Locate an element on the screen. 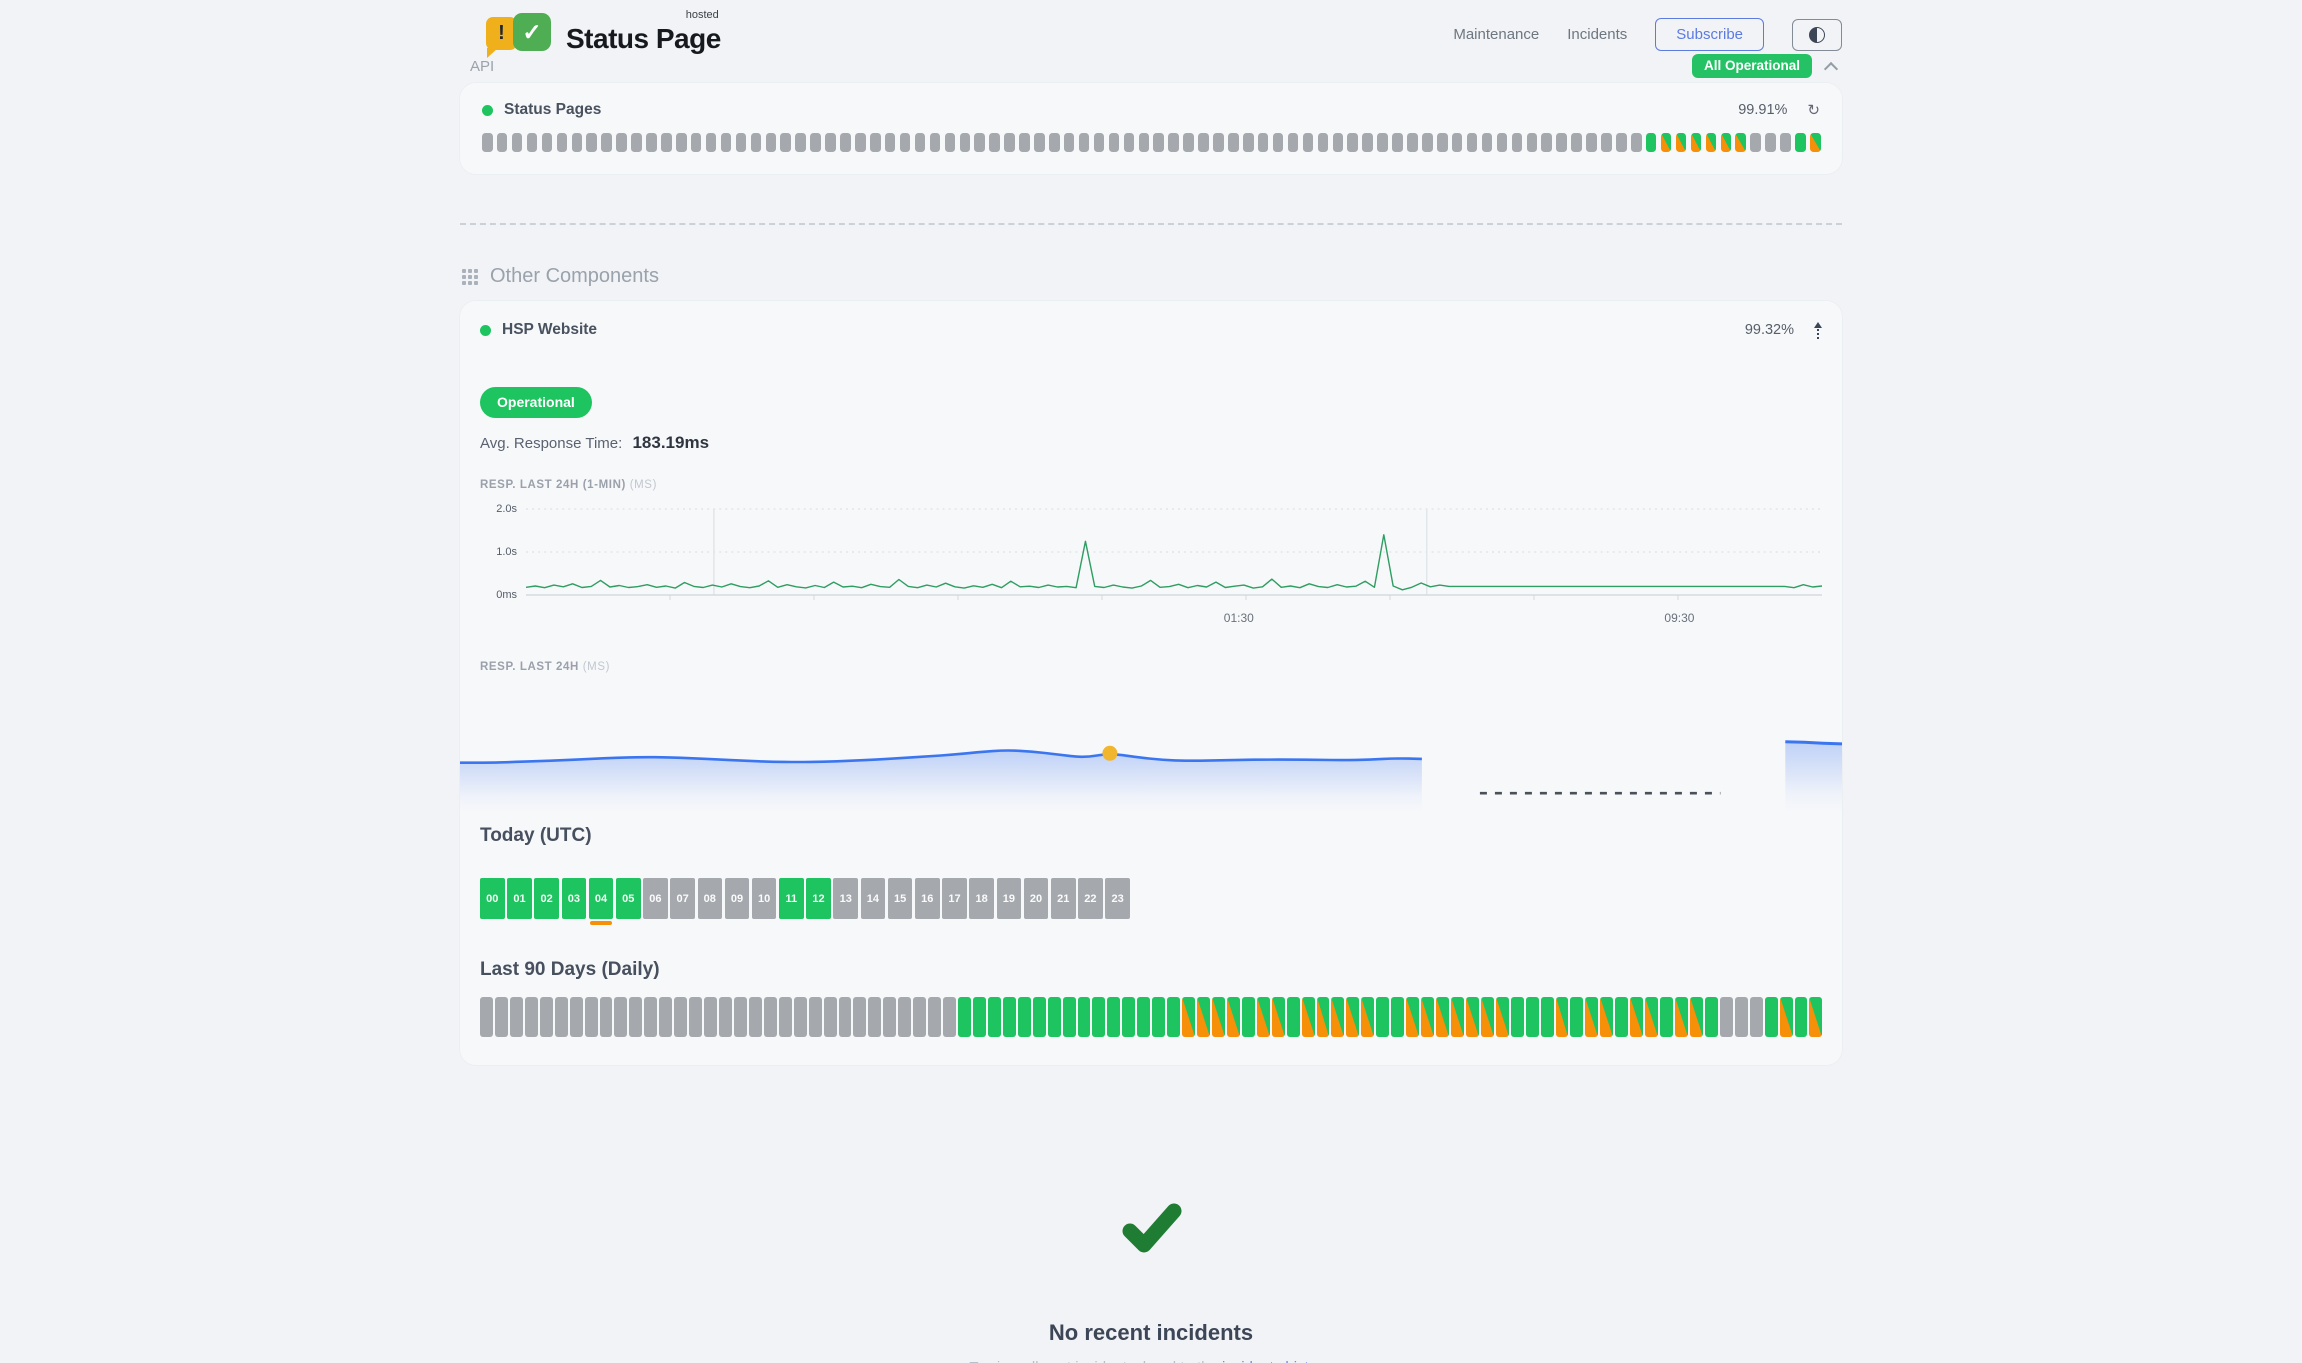  logo: ! ✓ hosted Status Page is located at coordinates (603, 33).